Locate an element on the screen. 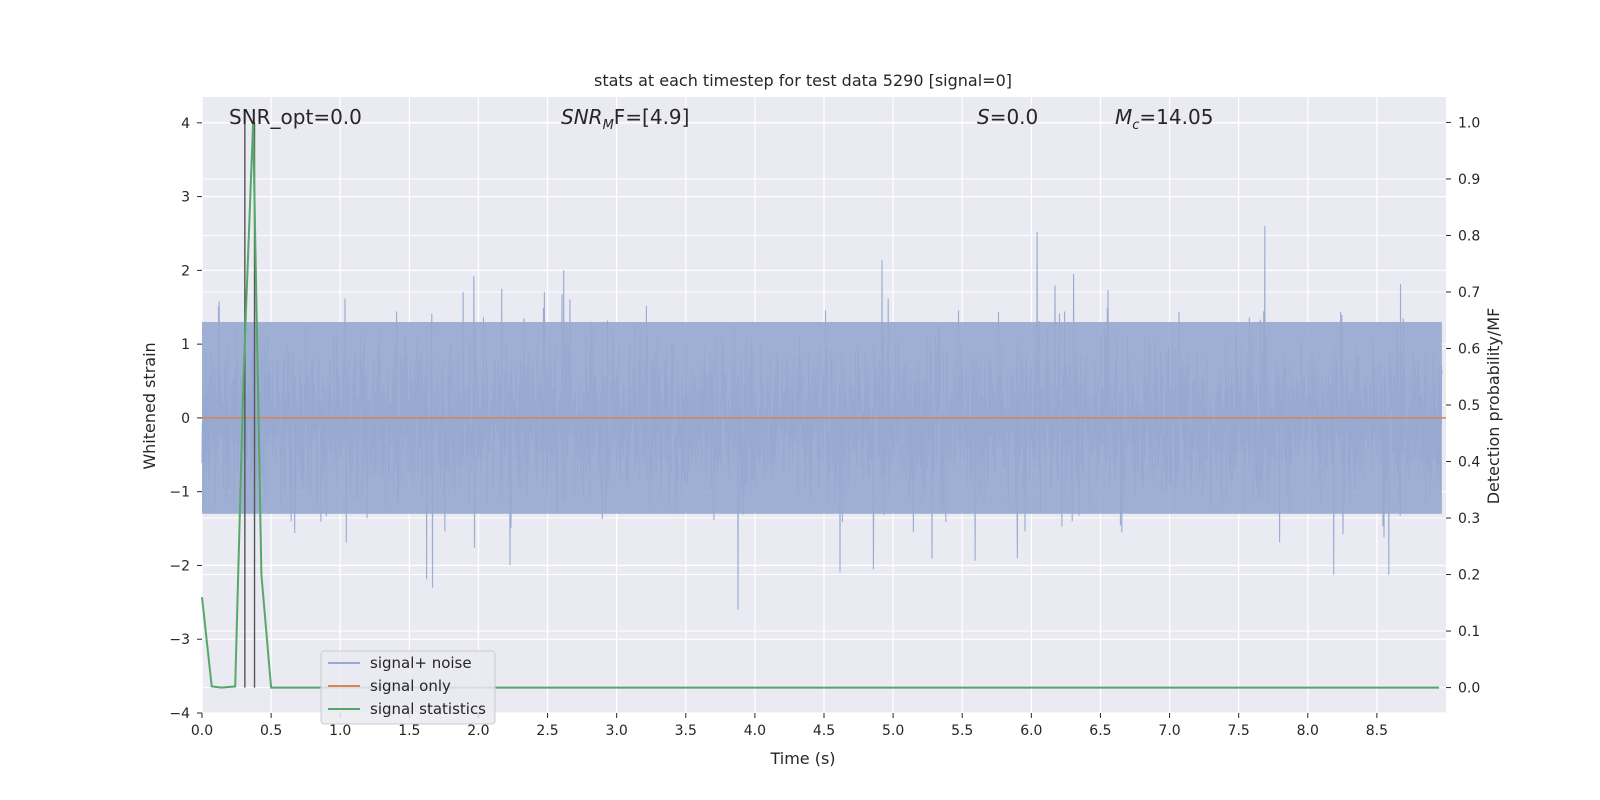 The height and width of the screenshot is (800, 1600). y2-axis-label: Detection probability/MF is located at coordinates (1493, 406).